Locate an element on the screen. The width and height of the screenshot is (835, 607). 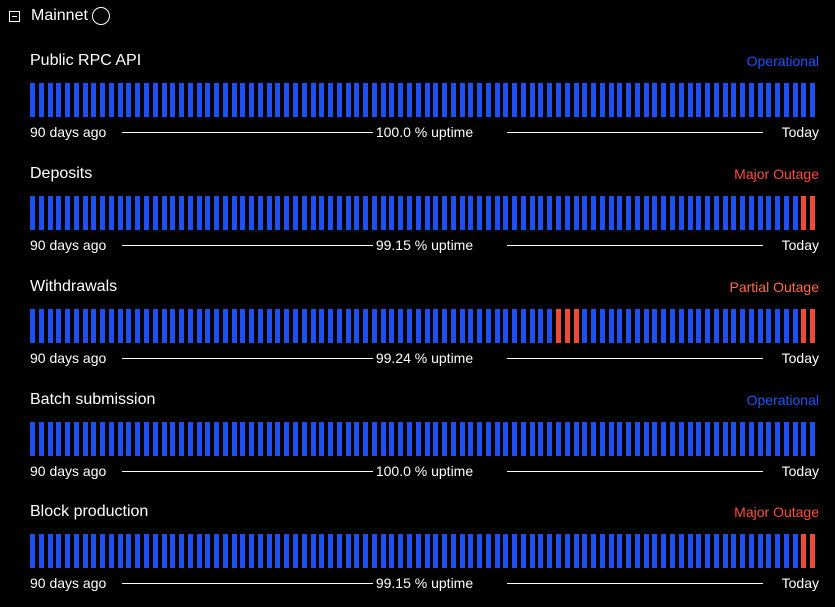
circle-info-icon is located at coordinates (100, 16).